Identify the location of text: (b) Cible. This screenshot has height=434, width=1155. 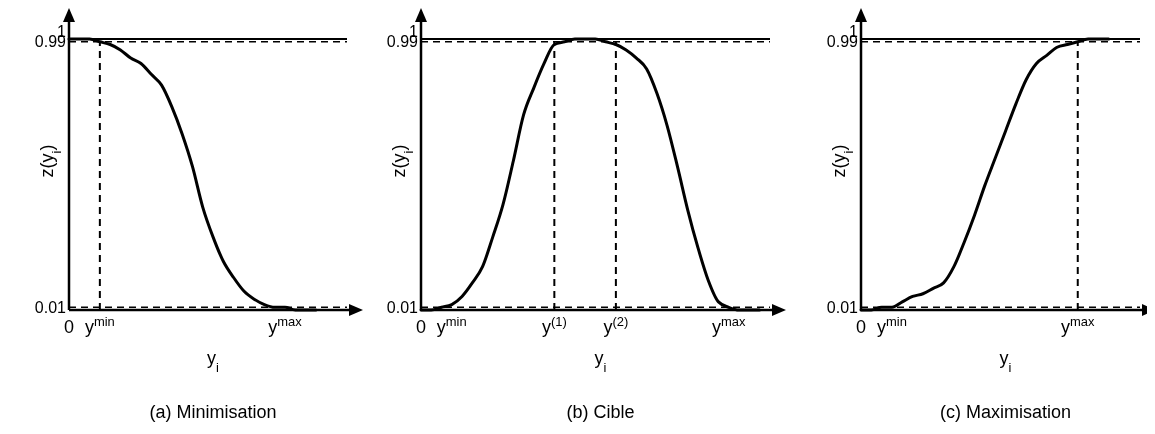
(600, 412).